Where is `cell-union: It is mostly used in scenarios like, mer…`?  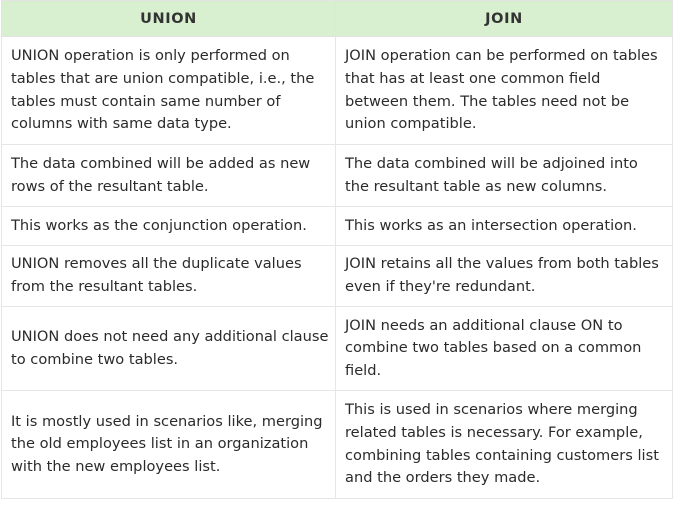
cell-union: It is mostly used in scenarios like, mer… is located at coordinates (168, 444).